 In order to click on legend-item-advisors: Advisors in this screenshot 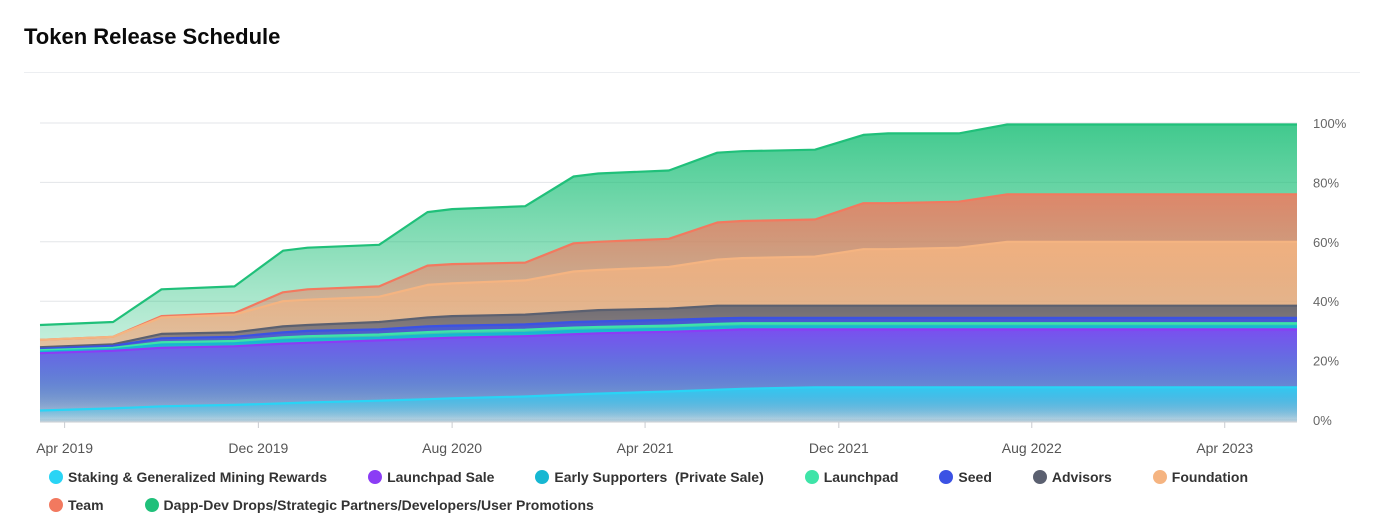, I will do `click(1068, 477)`.